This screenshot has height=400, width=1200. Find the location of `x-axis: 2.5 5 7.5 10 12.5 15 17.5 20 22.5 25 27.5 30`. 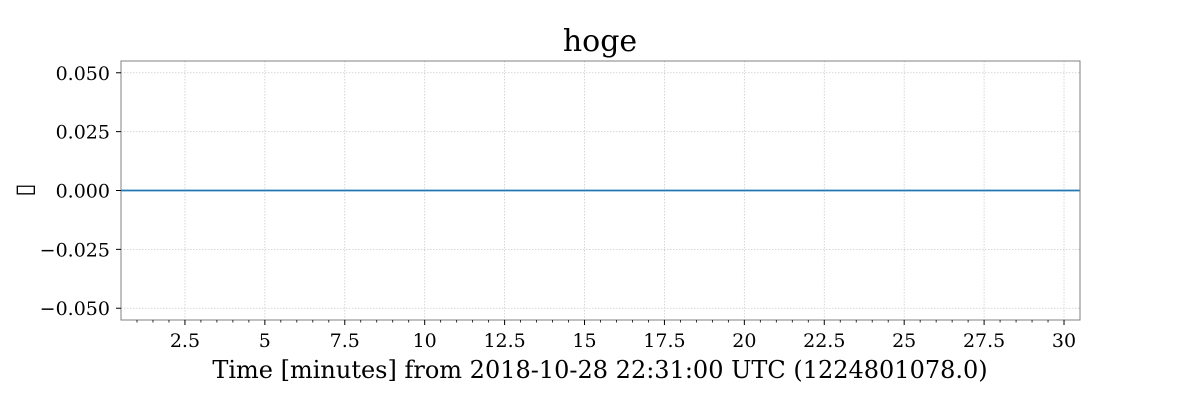

x-axis: 2.5 5 7.5 10 12.5 15 17.5 20 22.5 25 27.5 30 is located at coordinates (606, 336).